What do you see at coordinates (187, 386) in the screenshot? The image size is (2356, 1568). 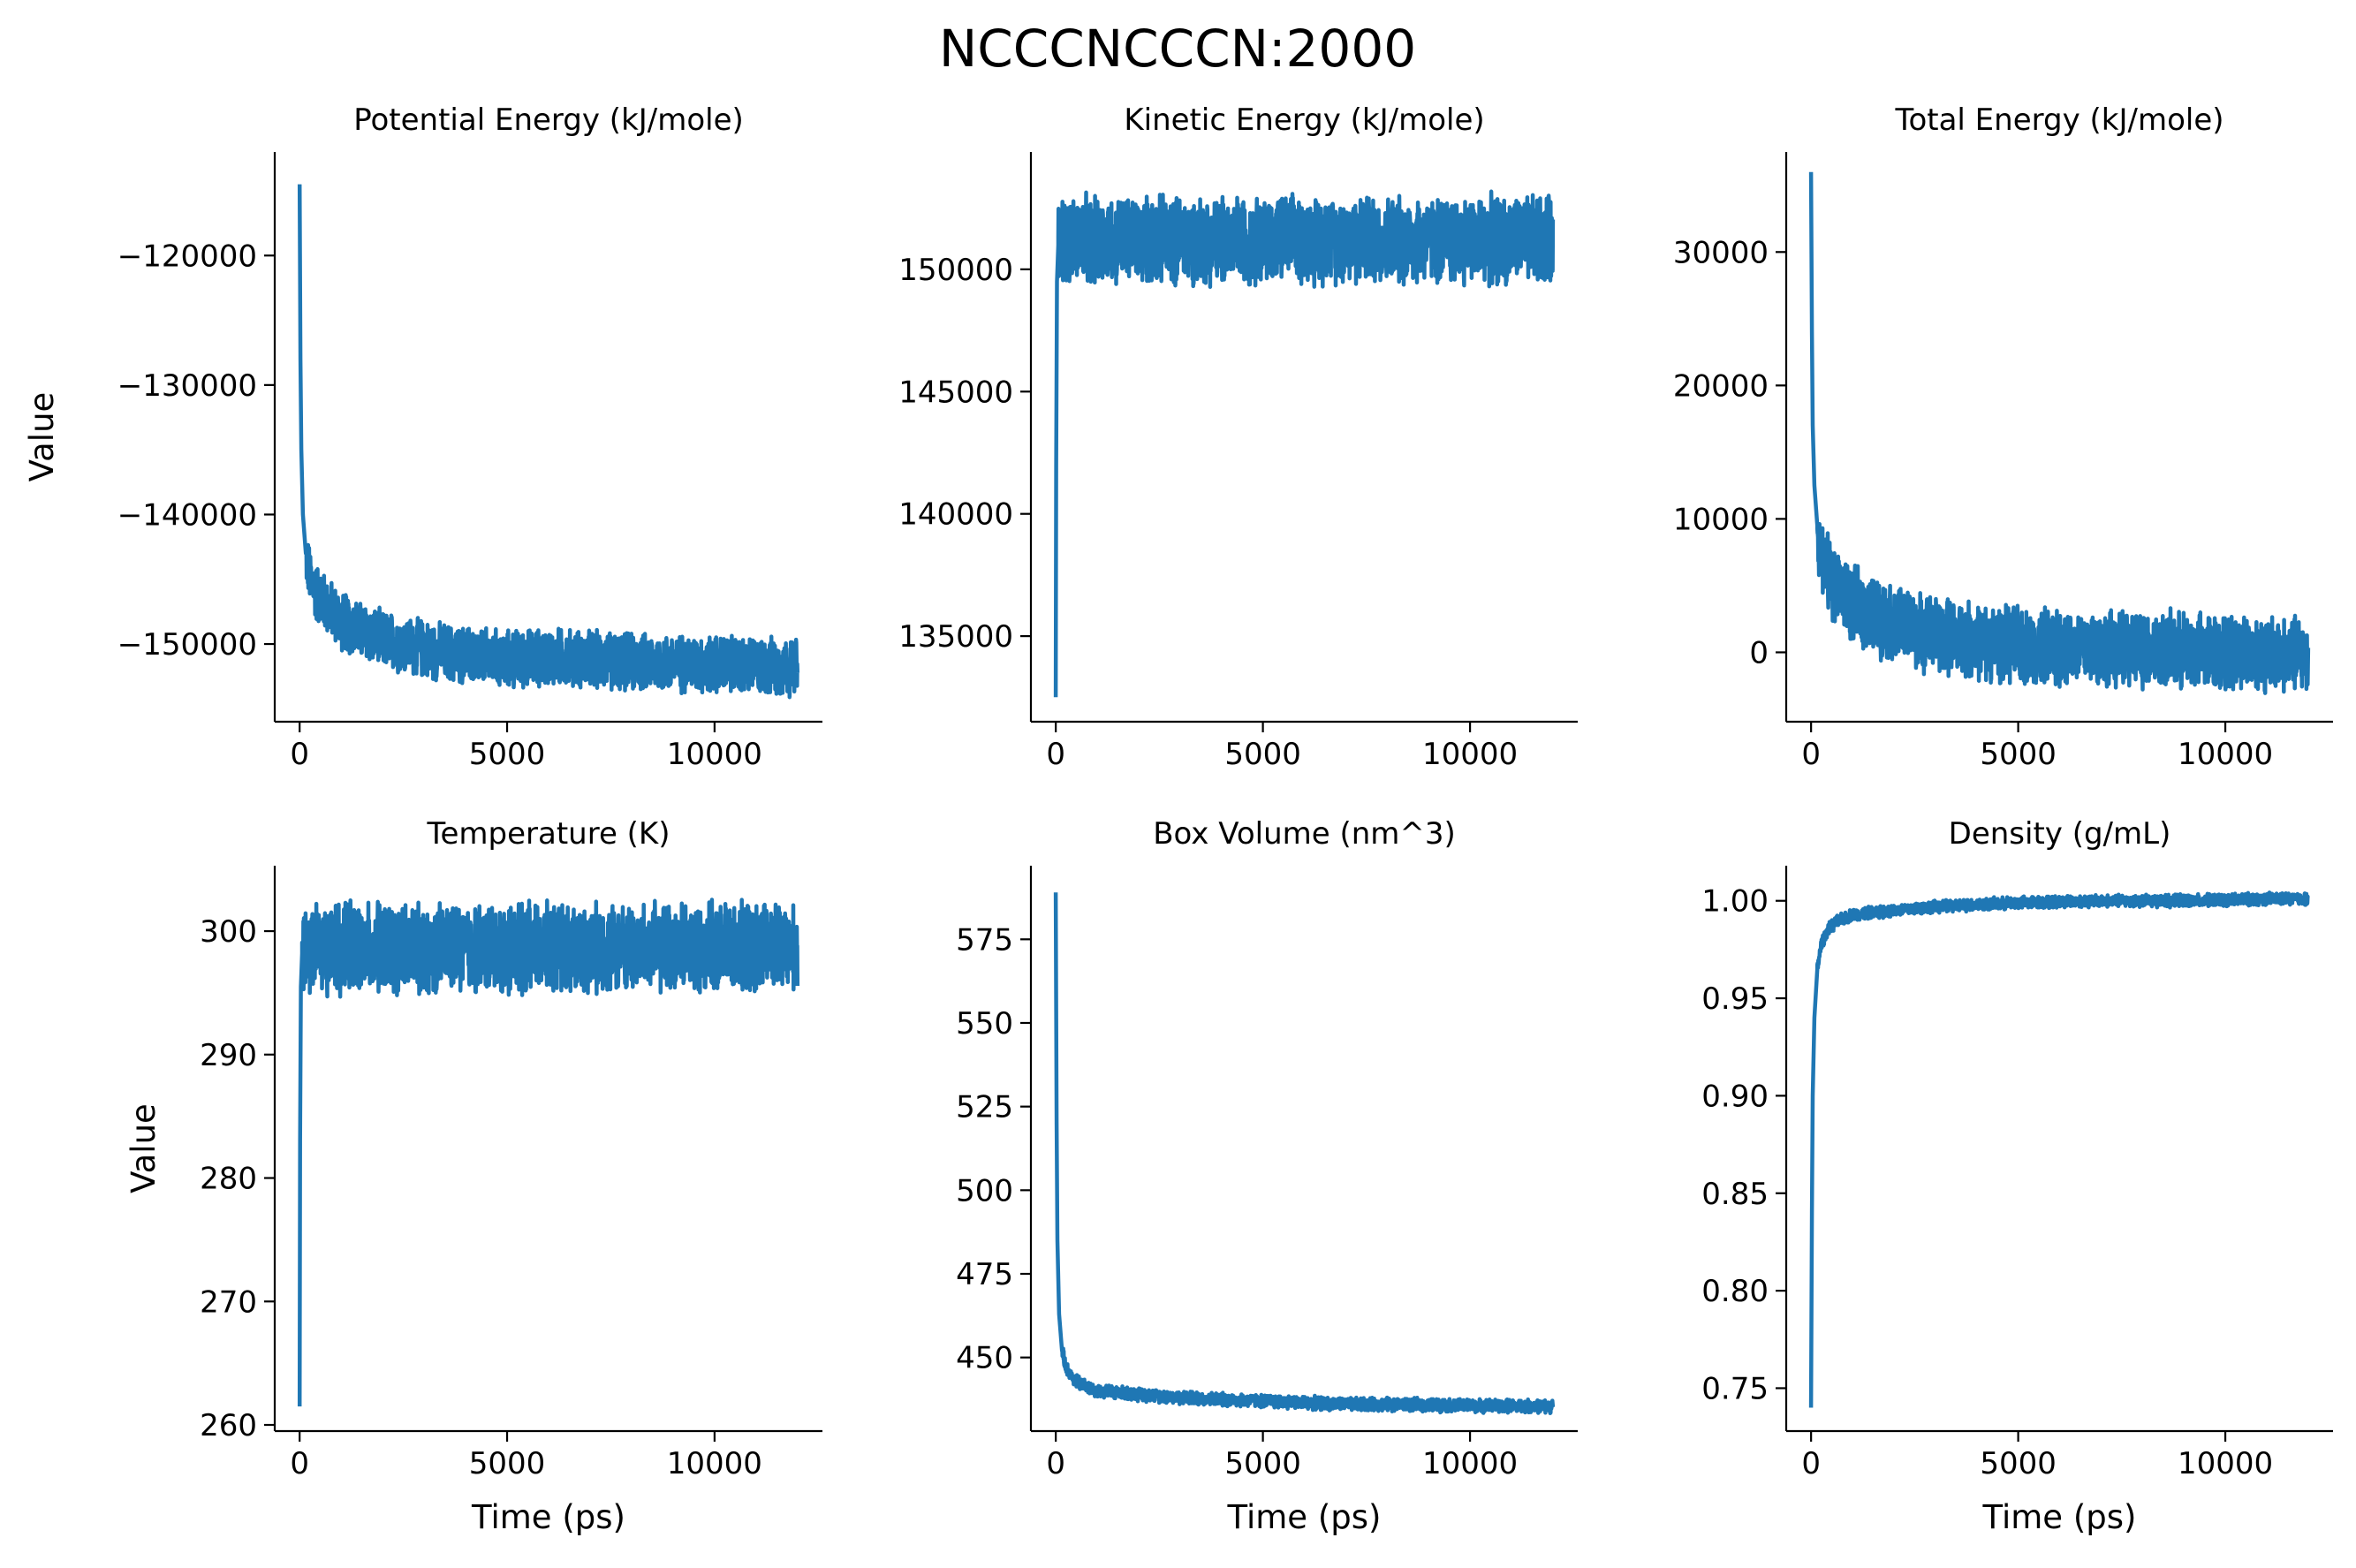 I see `y-tick-label: −130000` at bounding box center [187, 386].